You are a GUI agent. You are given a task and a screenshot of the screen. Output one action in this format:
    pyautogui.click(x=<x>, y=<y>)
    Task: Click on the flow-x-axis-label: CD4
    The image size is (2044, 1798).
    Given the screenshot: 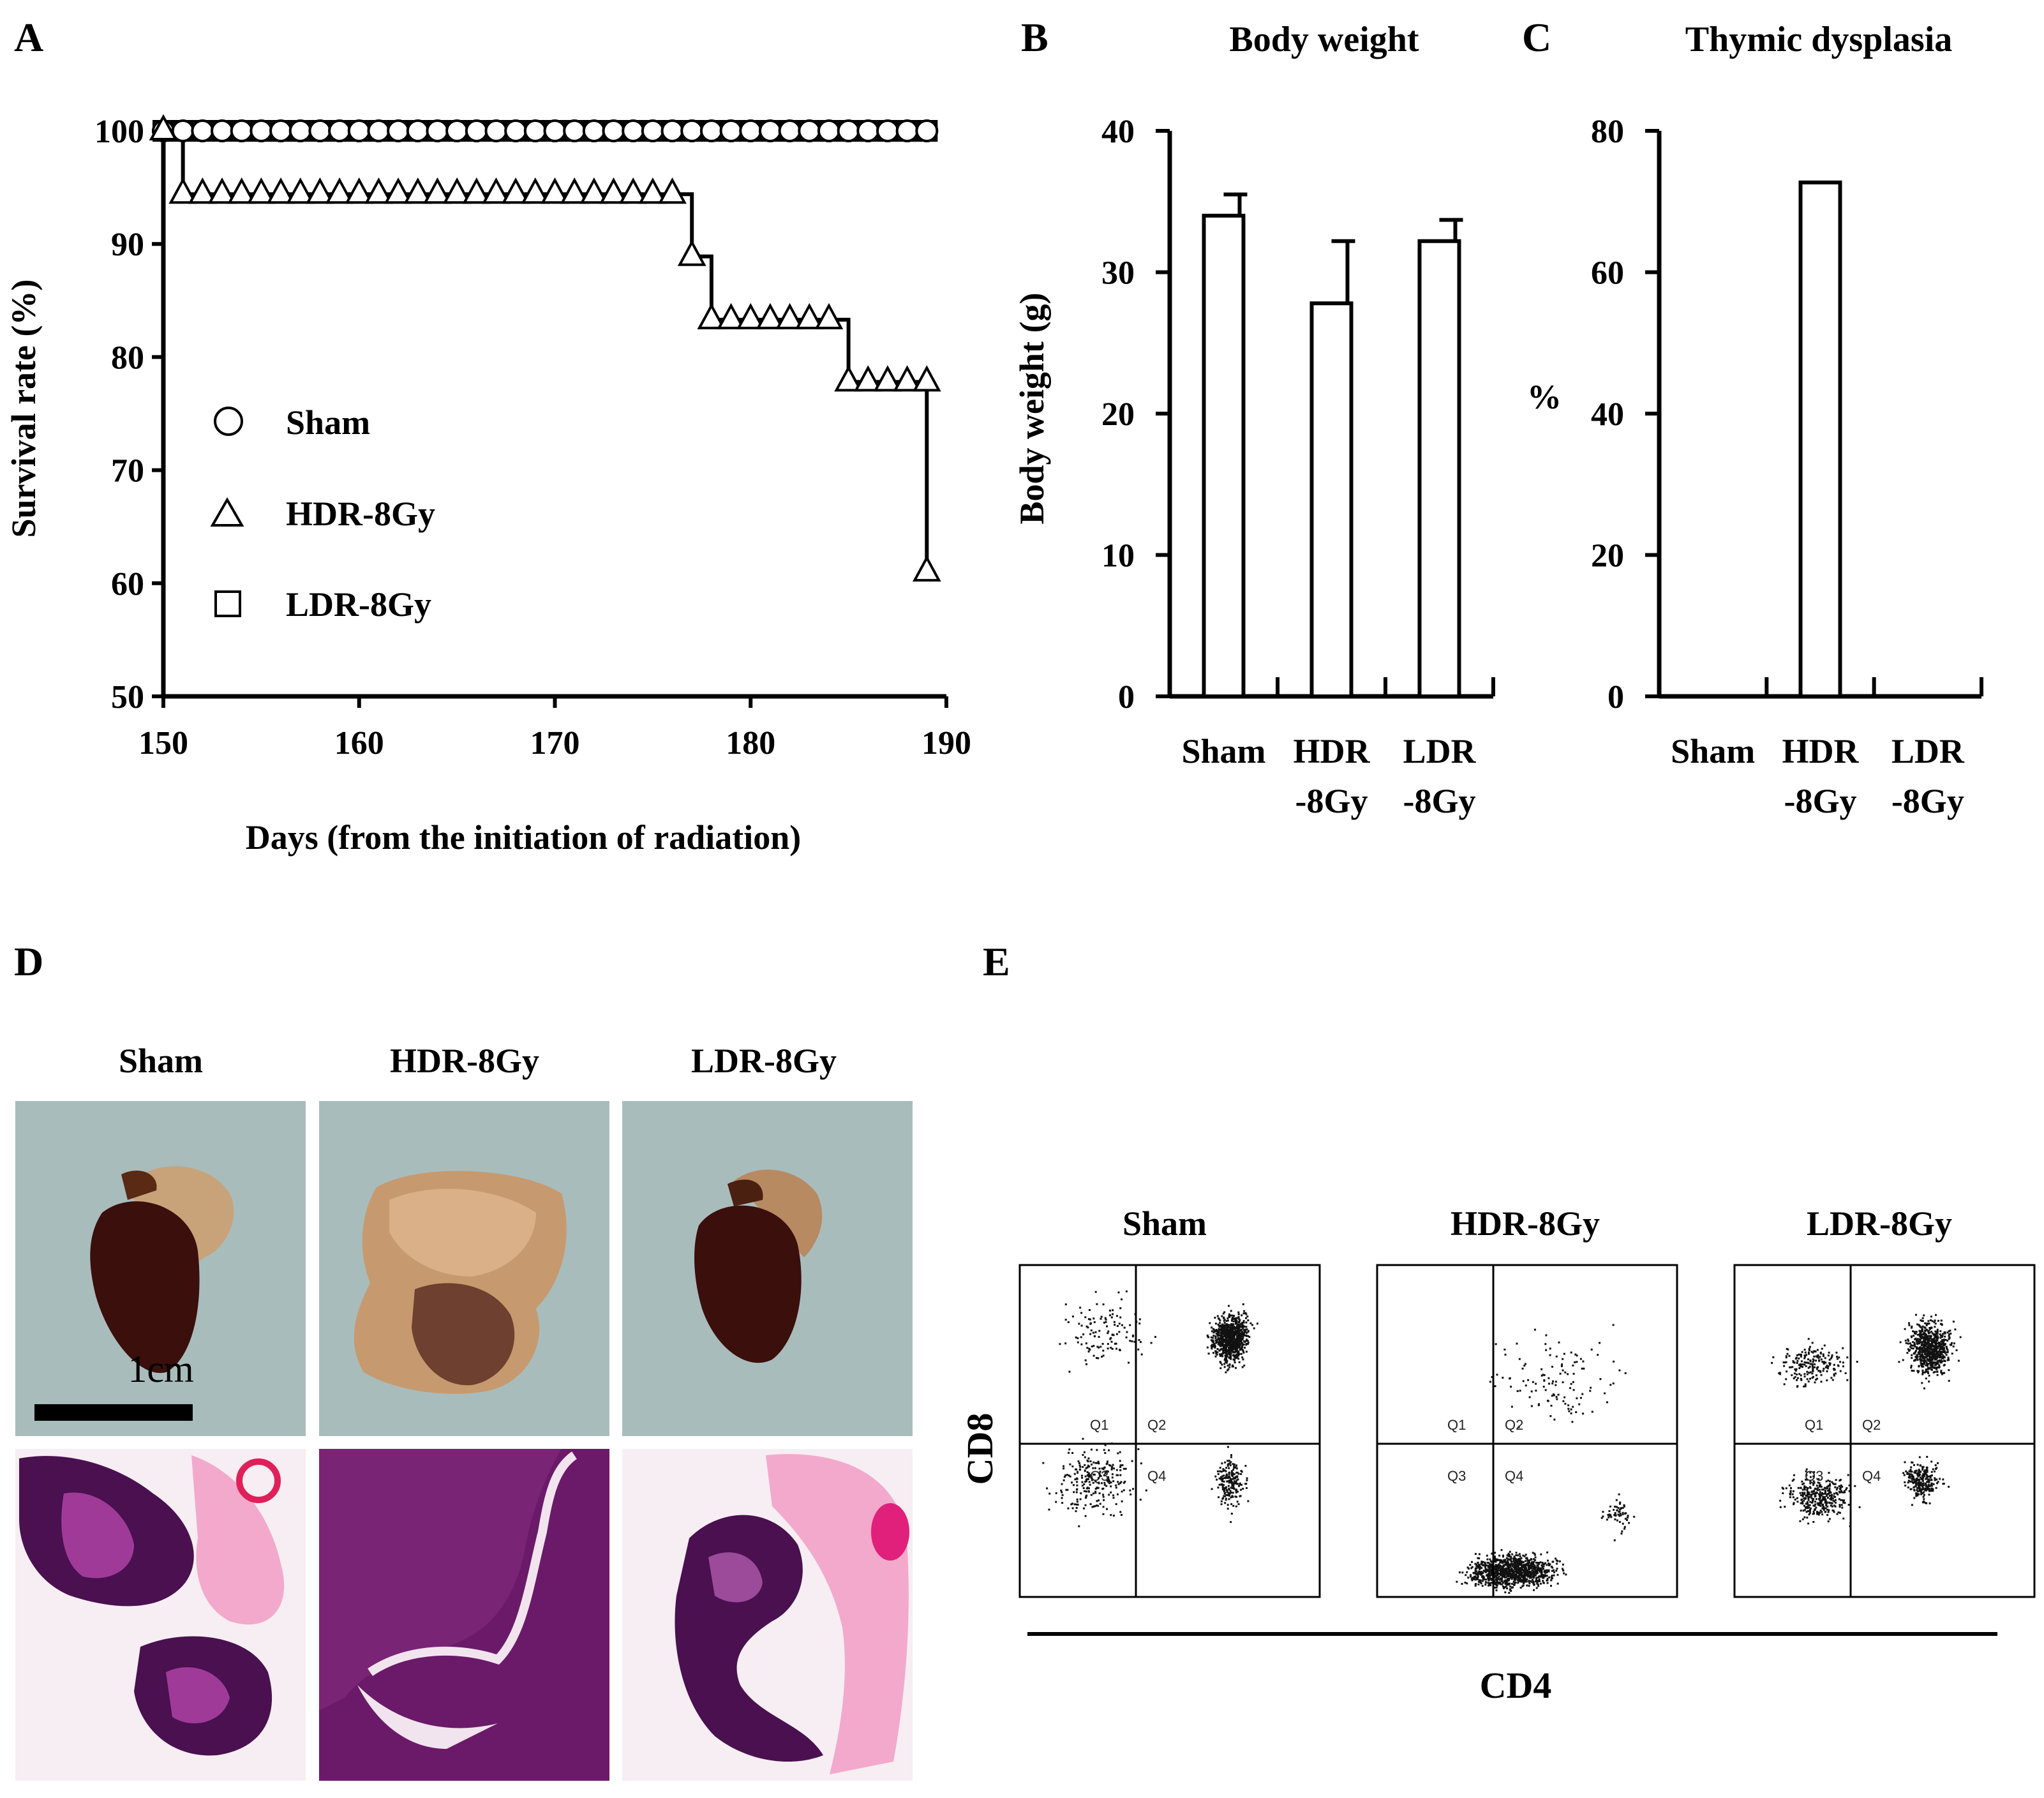 What is the action you would take?
    pyautogui.click(x=1516, y=1686)
    